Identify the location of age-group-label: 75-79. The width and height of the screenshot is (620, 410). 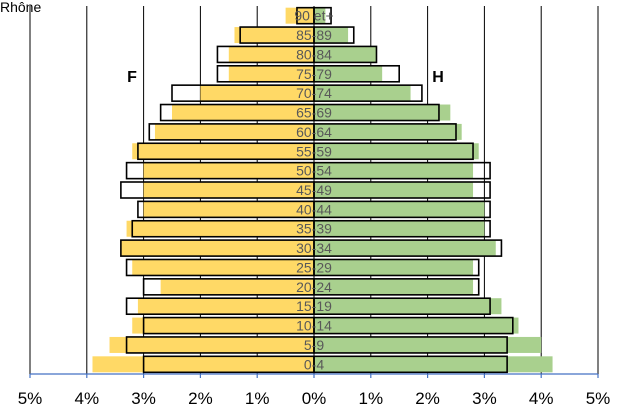
(314, 74).